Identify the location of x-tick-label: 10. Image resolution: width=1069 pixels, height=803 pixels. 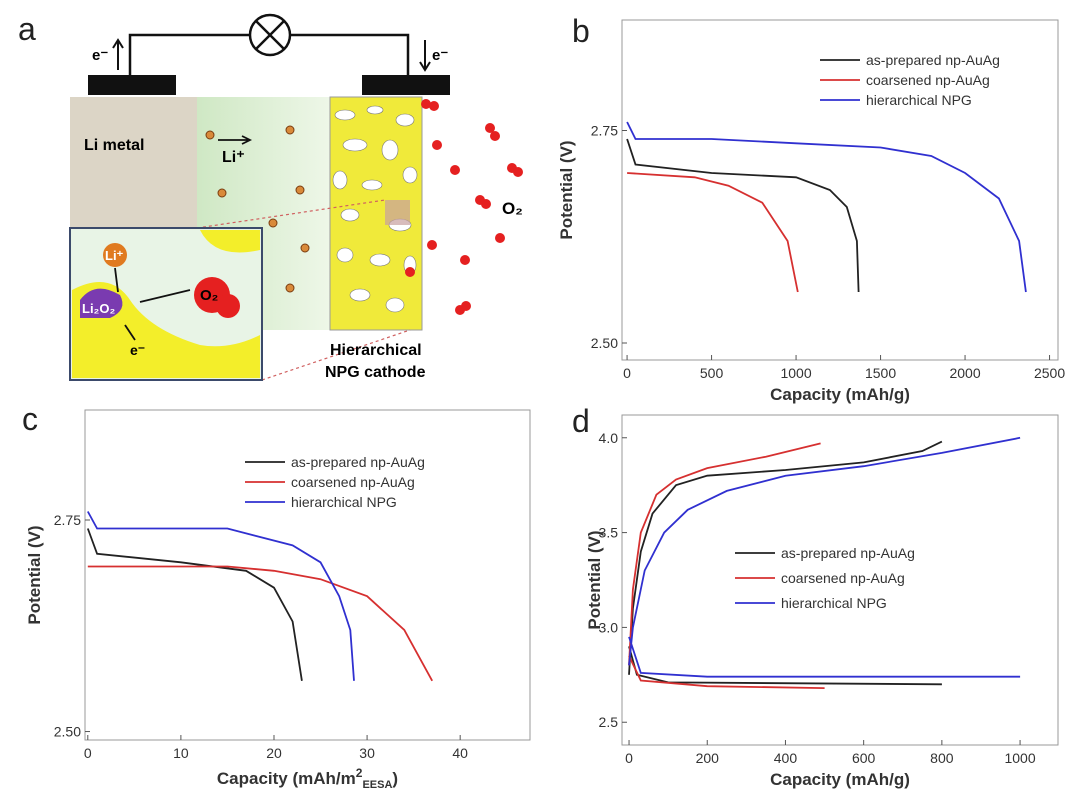
(181, 753).